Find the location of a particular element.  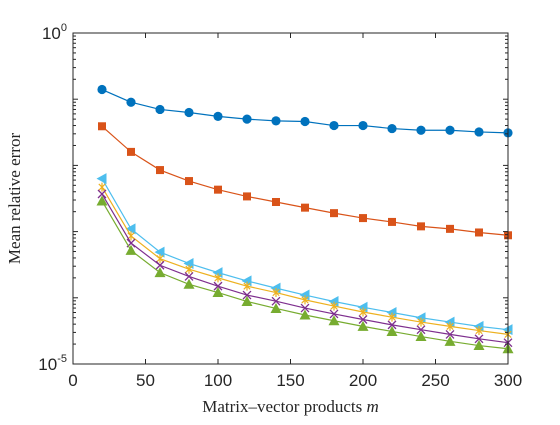

x-tick-label: 100 is located at coordinates (218, 380).